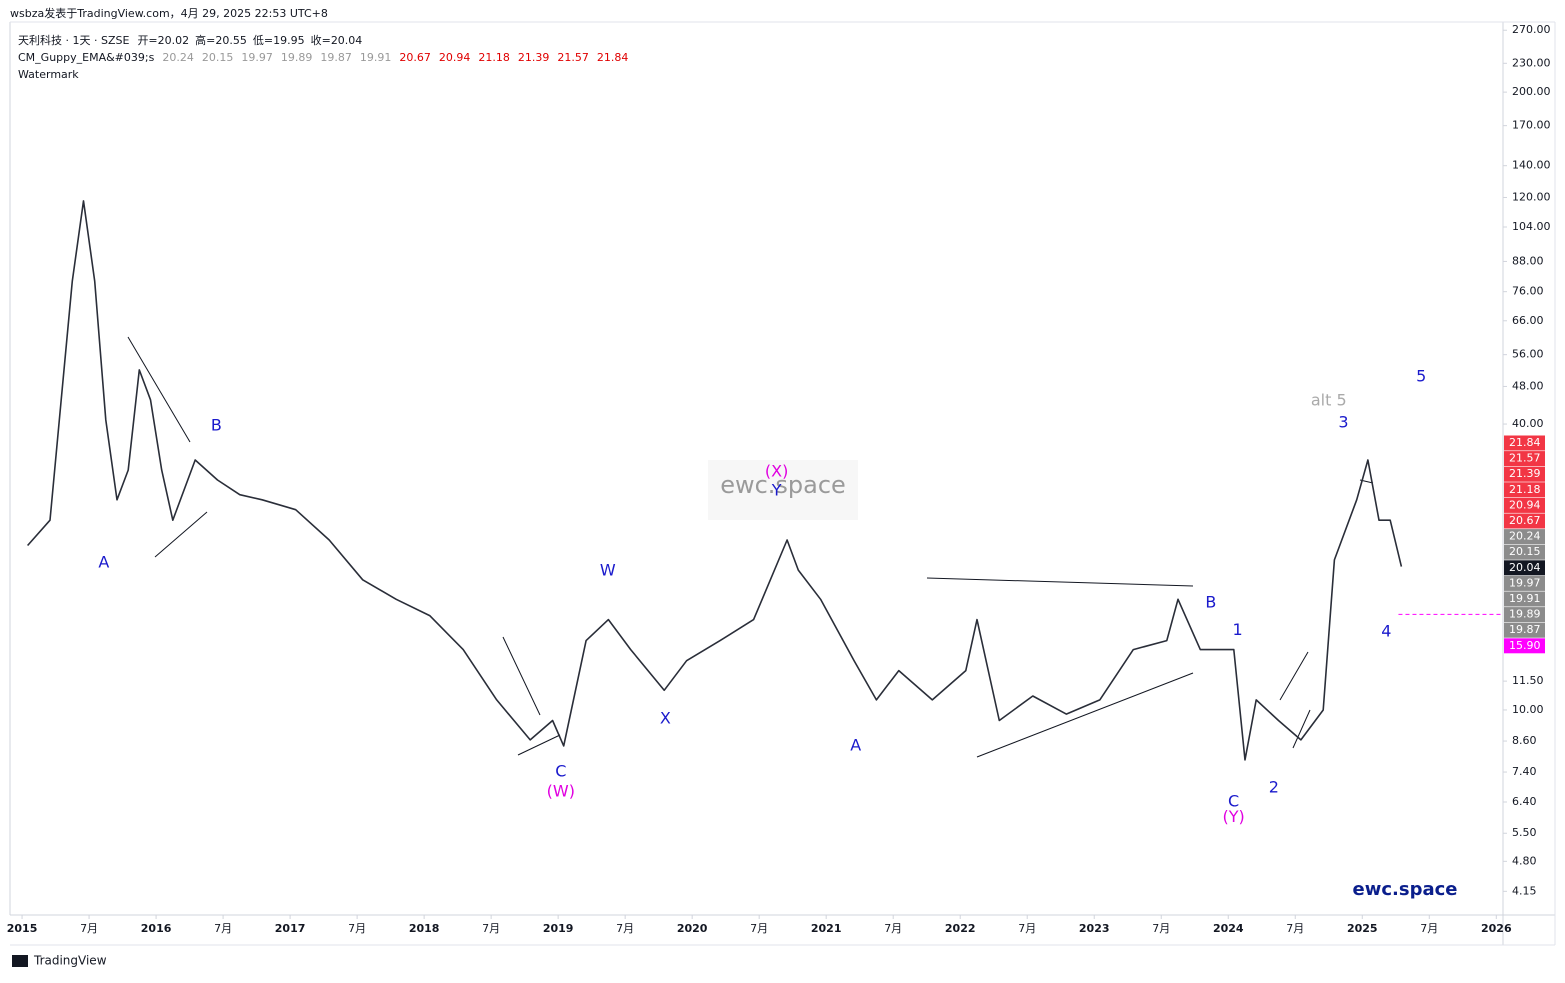  Describe the element at coordinates (1421, 376) in the screenshot. I see `wave-label: 5` at that location.